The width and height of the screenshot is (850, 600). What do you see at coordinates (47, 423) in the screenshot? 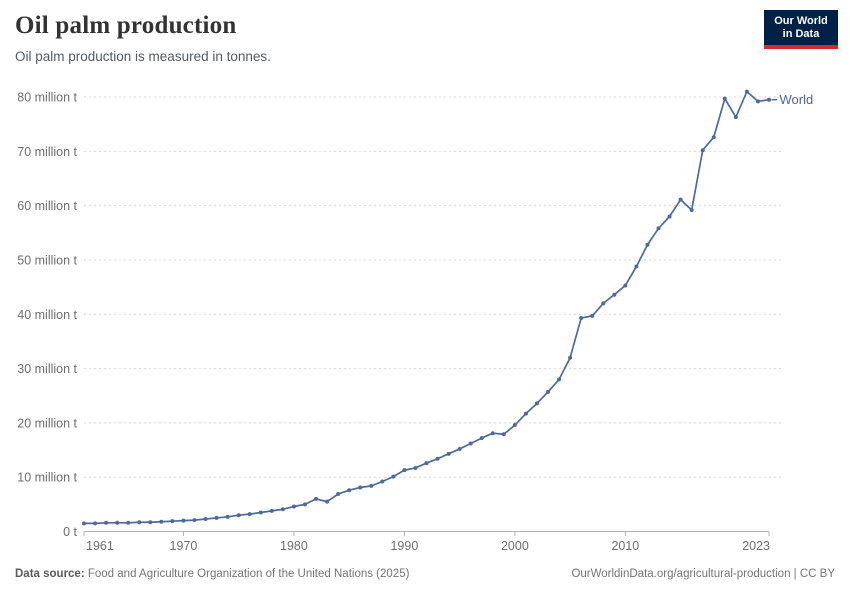
I see `y-tick-label: 20 million t` at bounding box center [47, 423].